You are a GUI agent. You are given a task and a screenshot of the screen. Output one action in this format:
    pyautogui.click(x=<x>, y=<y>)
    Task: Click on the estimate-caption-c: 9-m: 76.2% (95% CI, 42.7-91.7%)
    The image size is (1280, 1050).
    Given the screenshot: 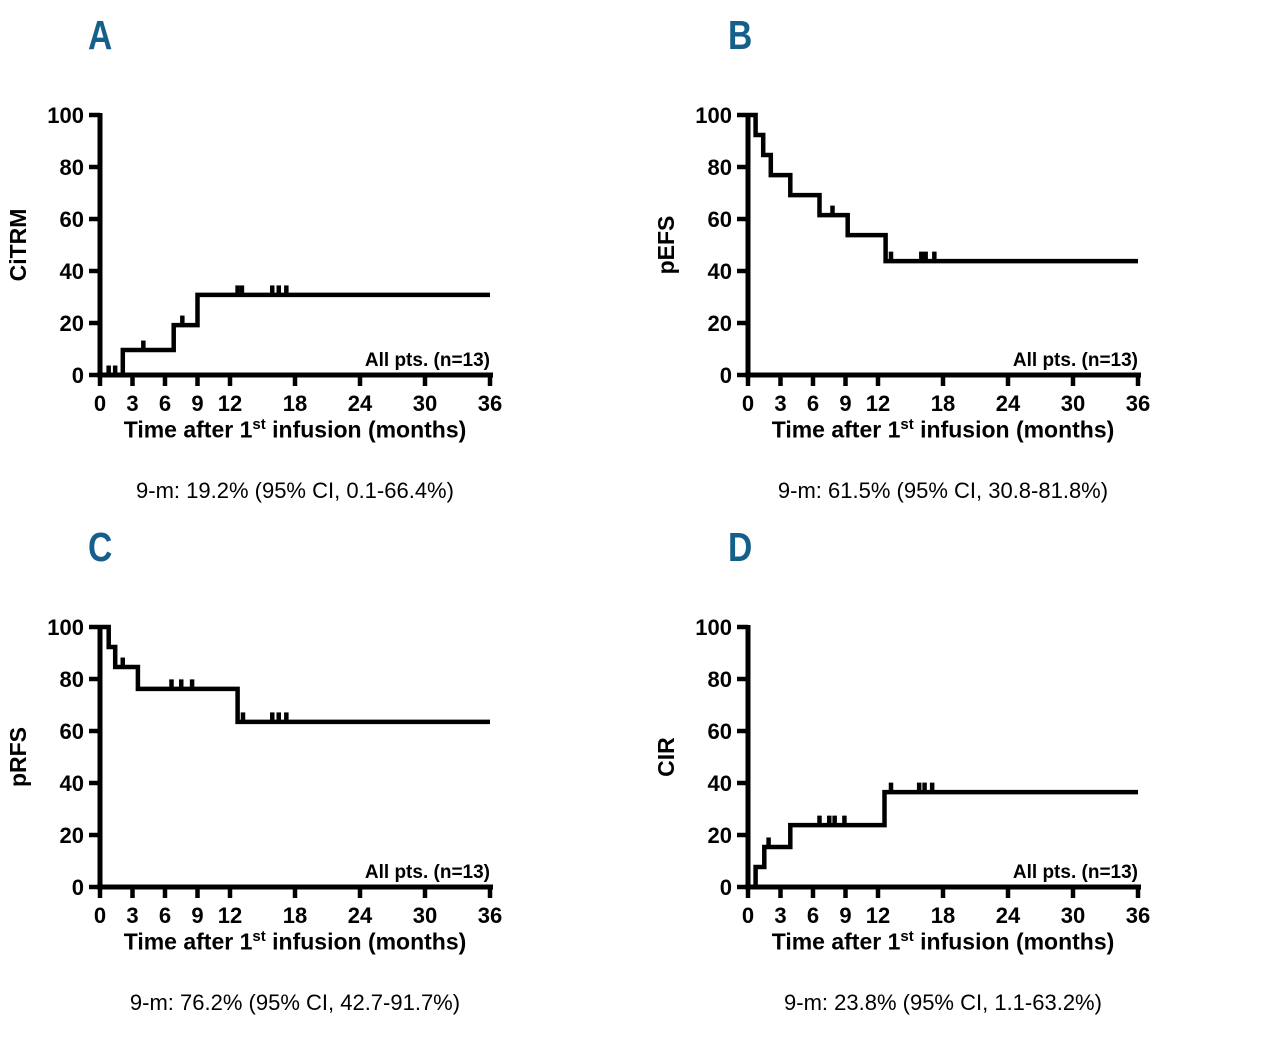 What is the action you would take?
    pyautogui.click(x=295, y=1002)
    